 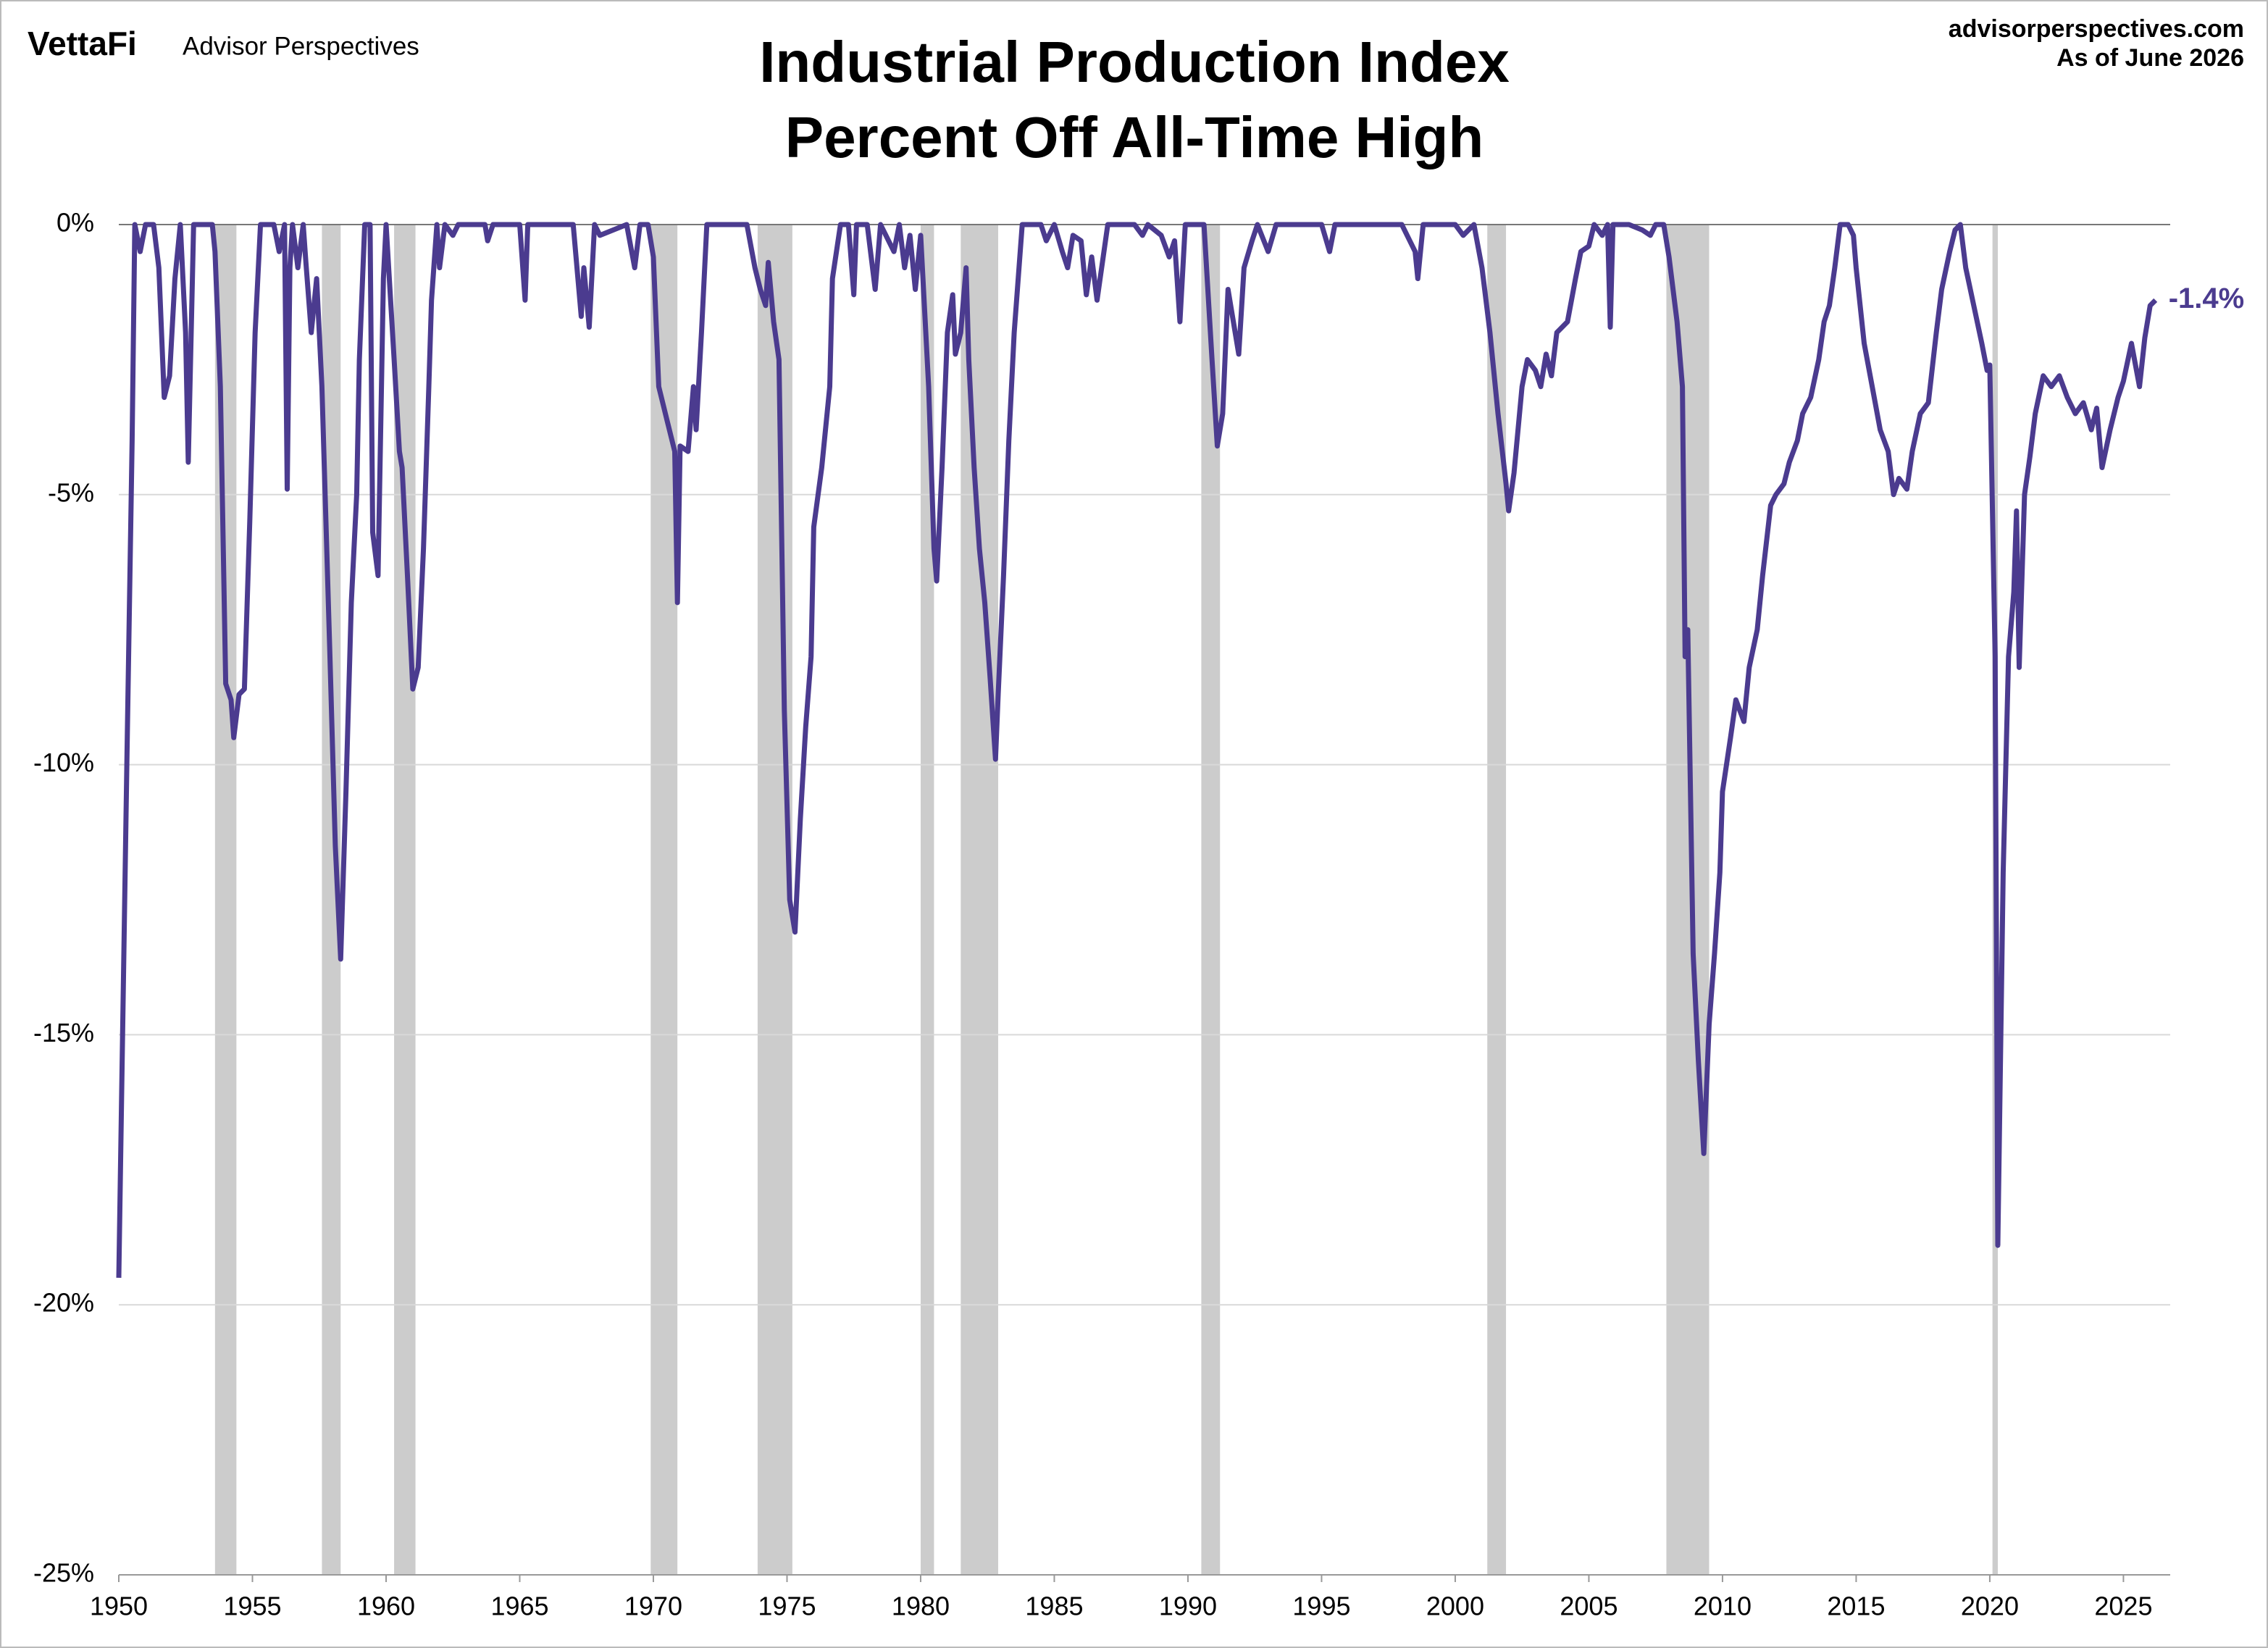 I want to click on y-tick-label: 0%, so click(x=76, y=223).